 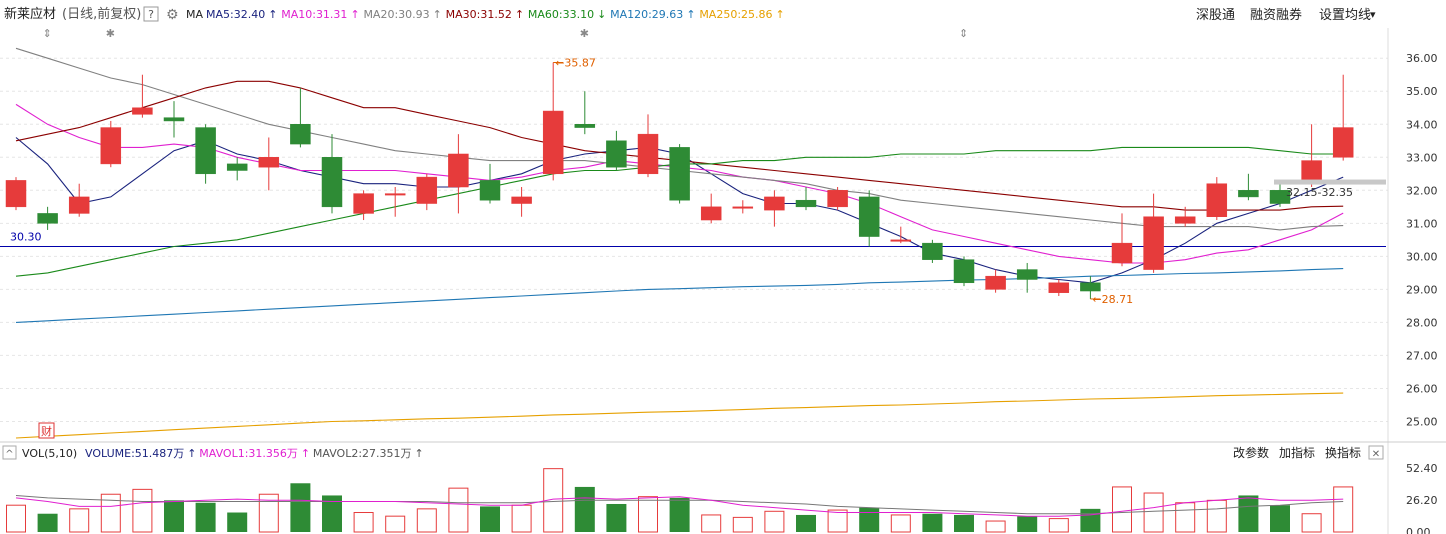 What do you see at coordinates (1422, 468) in the screenshot?
I see `volume-tick-0: 52.40` at bounding box center [1422, 468].